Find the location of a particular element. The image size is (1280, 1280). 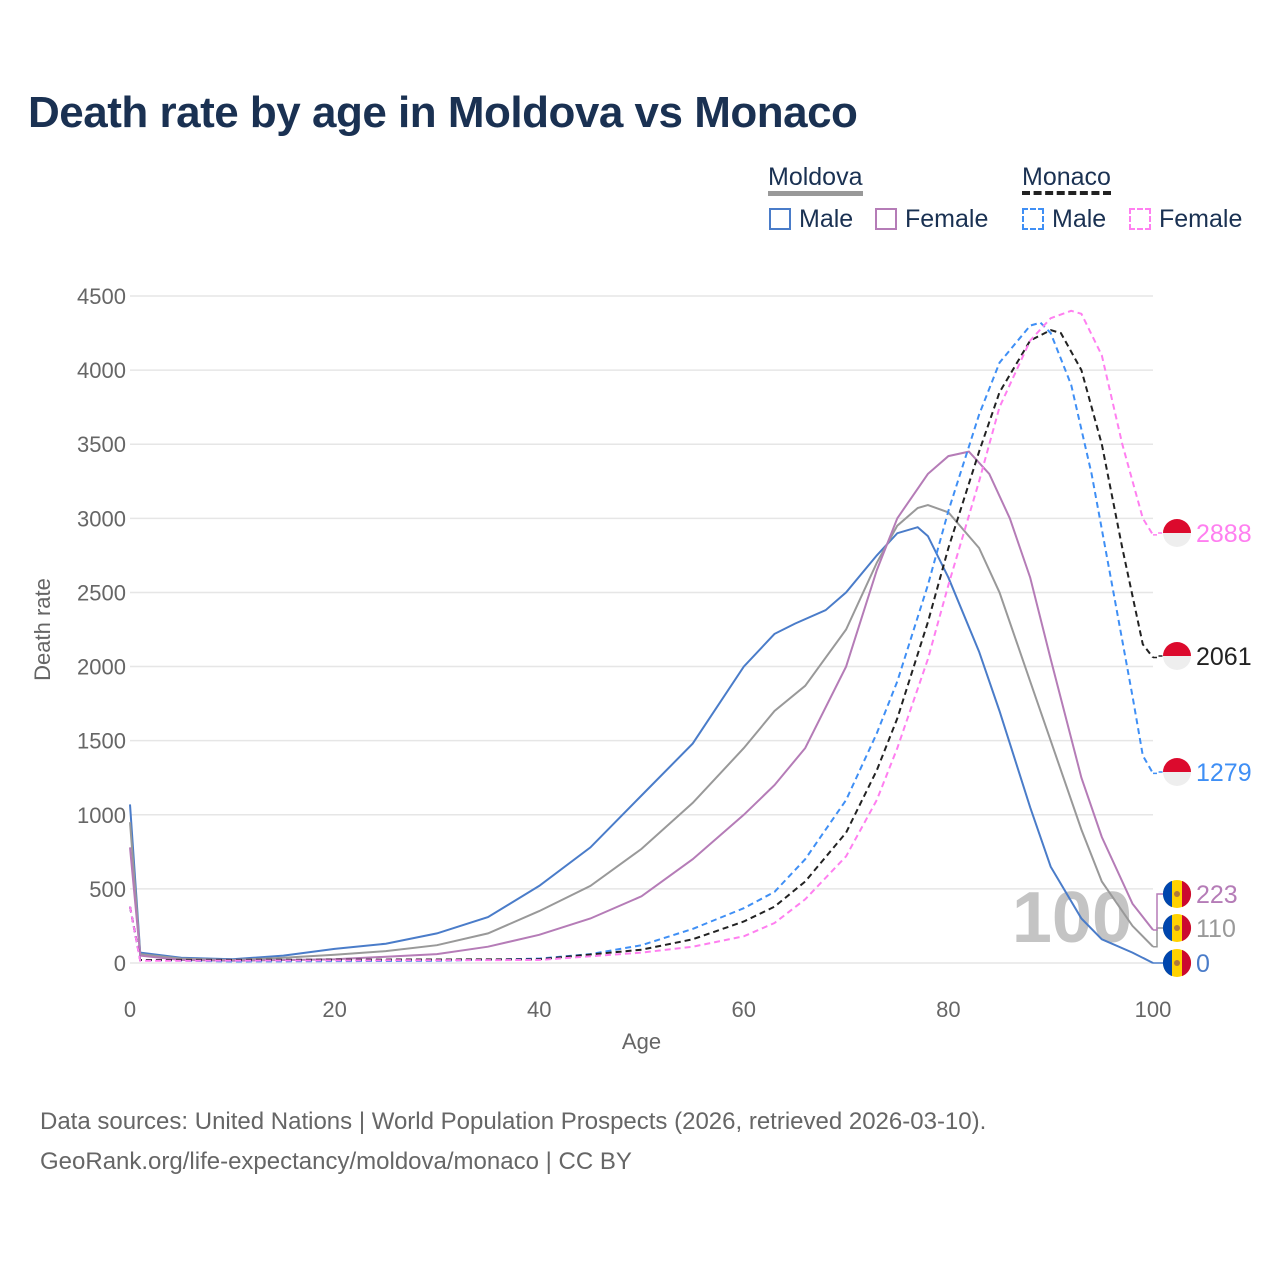

y-axis-label: Death rate is located at coordinates (42, 629).